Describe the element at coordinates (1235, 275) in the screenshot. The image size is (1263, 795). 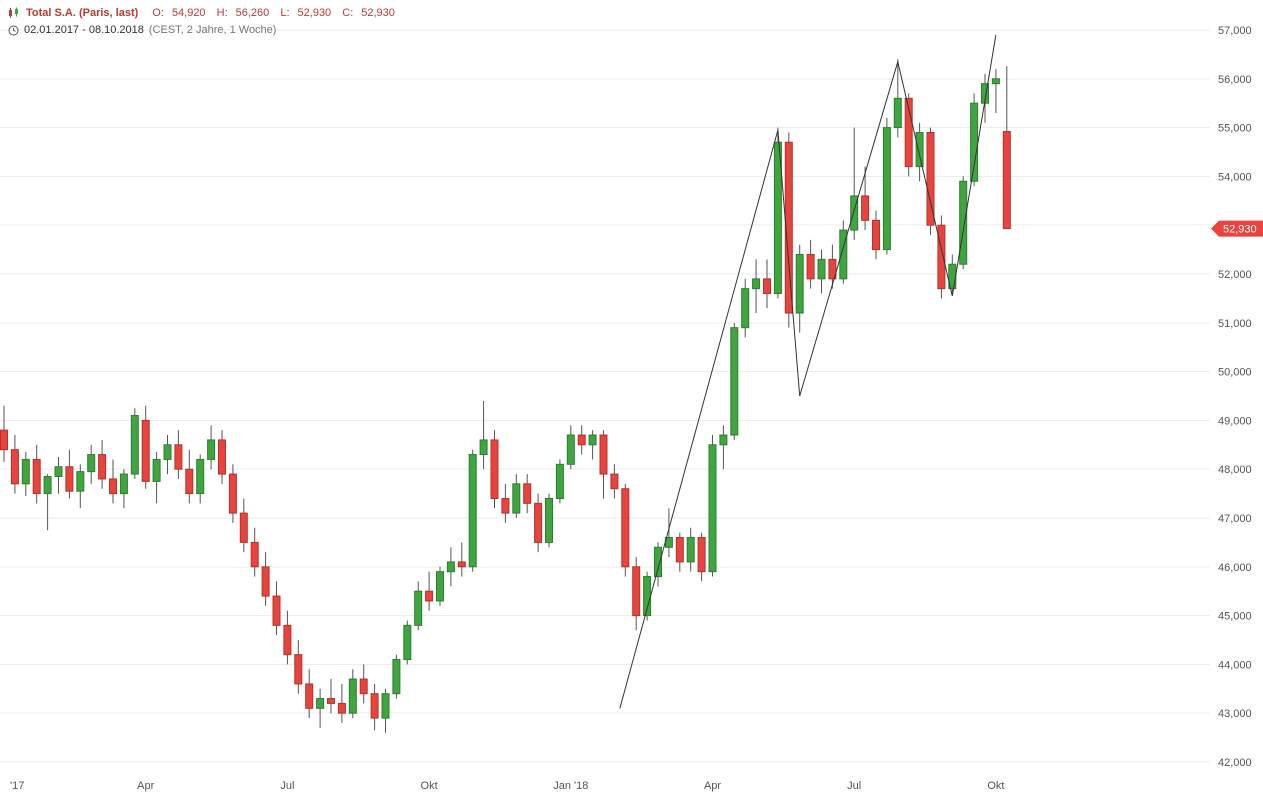
I see `y-axis-label: 52,000` at that location.